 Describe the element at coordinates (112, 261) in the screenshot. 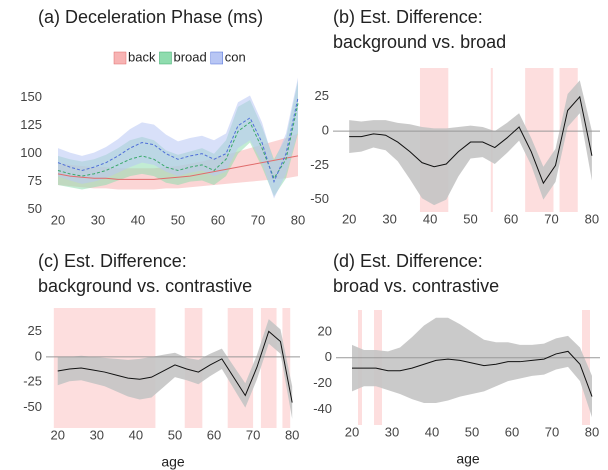

I see `panel-title: (c) Est. Difference:` at that location.